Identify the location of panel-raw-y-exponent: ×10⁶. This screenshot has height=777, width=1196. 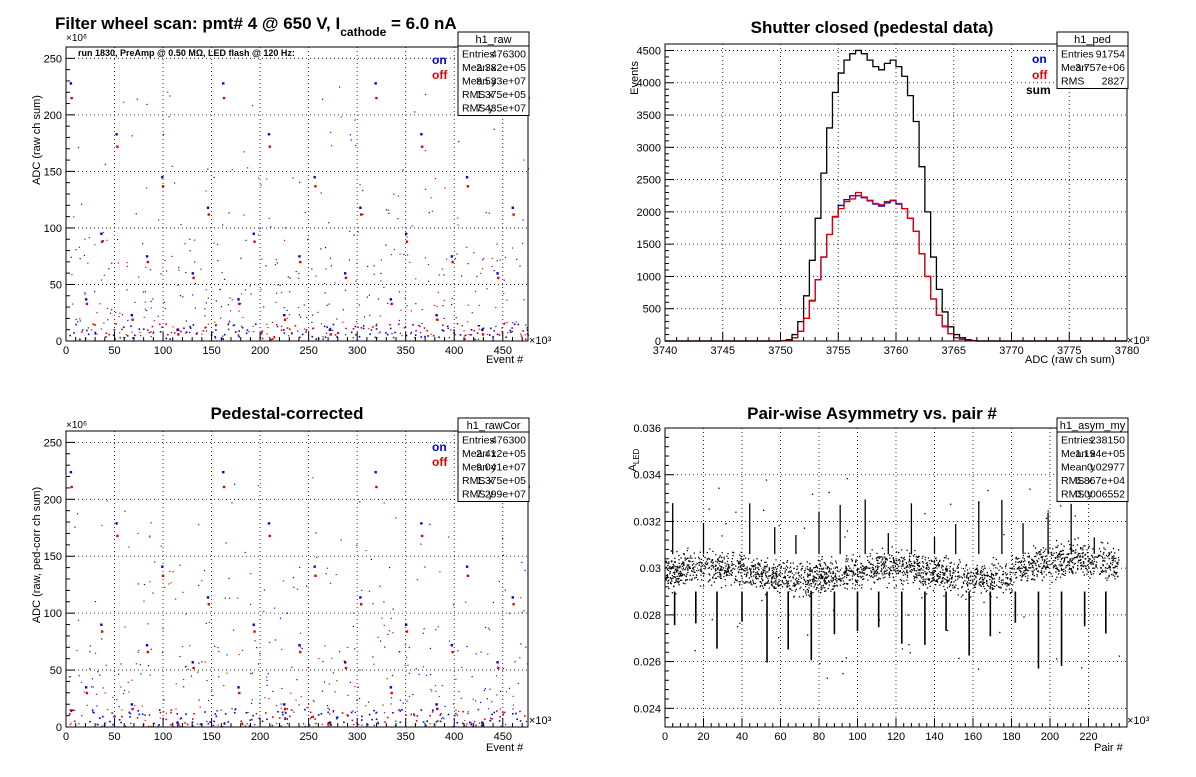
(76, 38).